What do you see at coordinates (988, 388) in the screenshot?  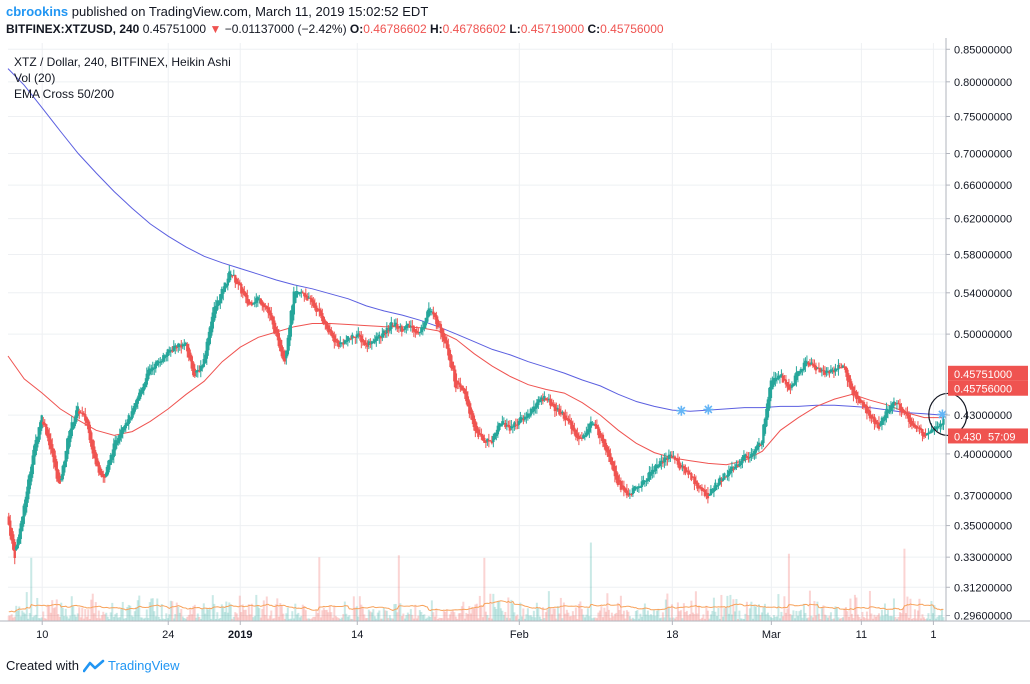 I see `price-label: 0.45756000` at bounding box center [988, 388].